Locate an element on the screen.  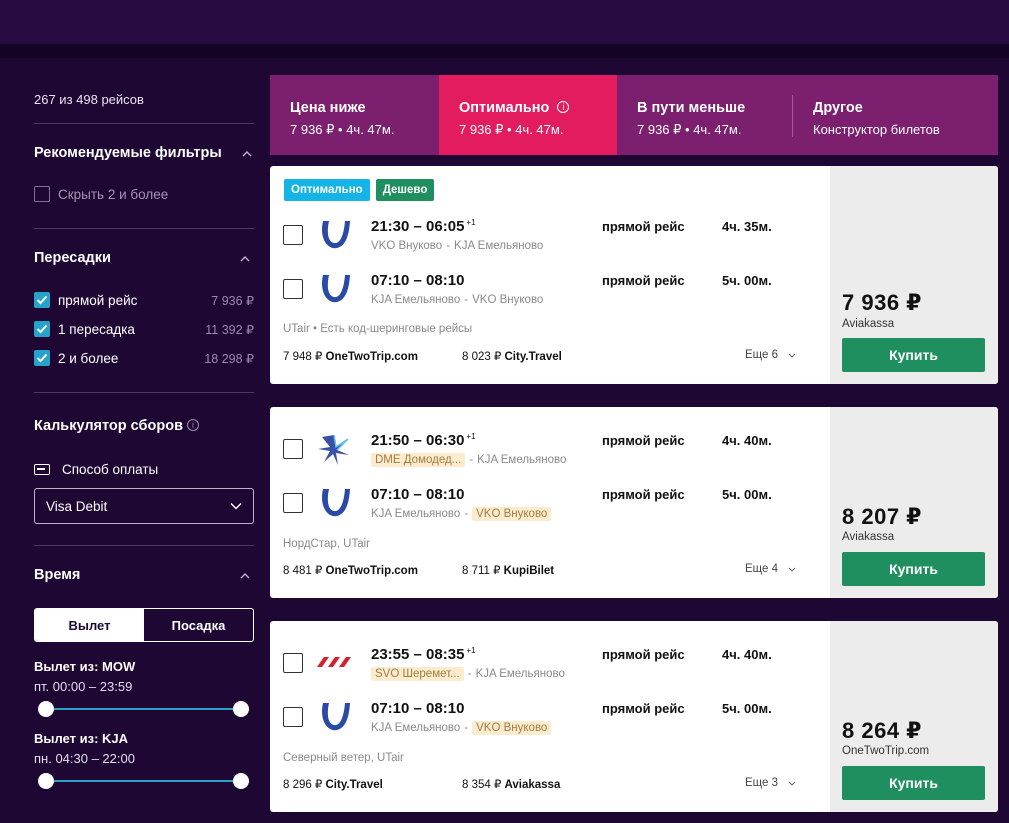
payment-method-select: Visa Debit is located at coordinates (144, 506).